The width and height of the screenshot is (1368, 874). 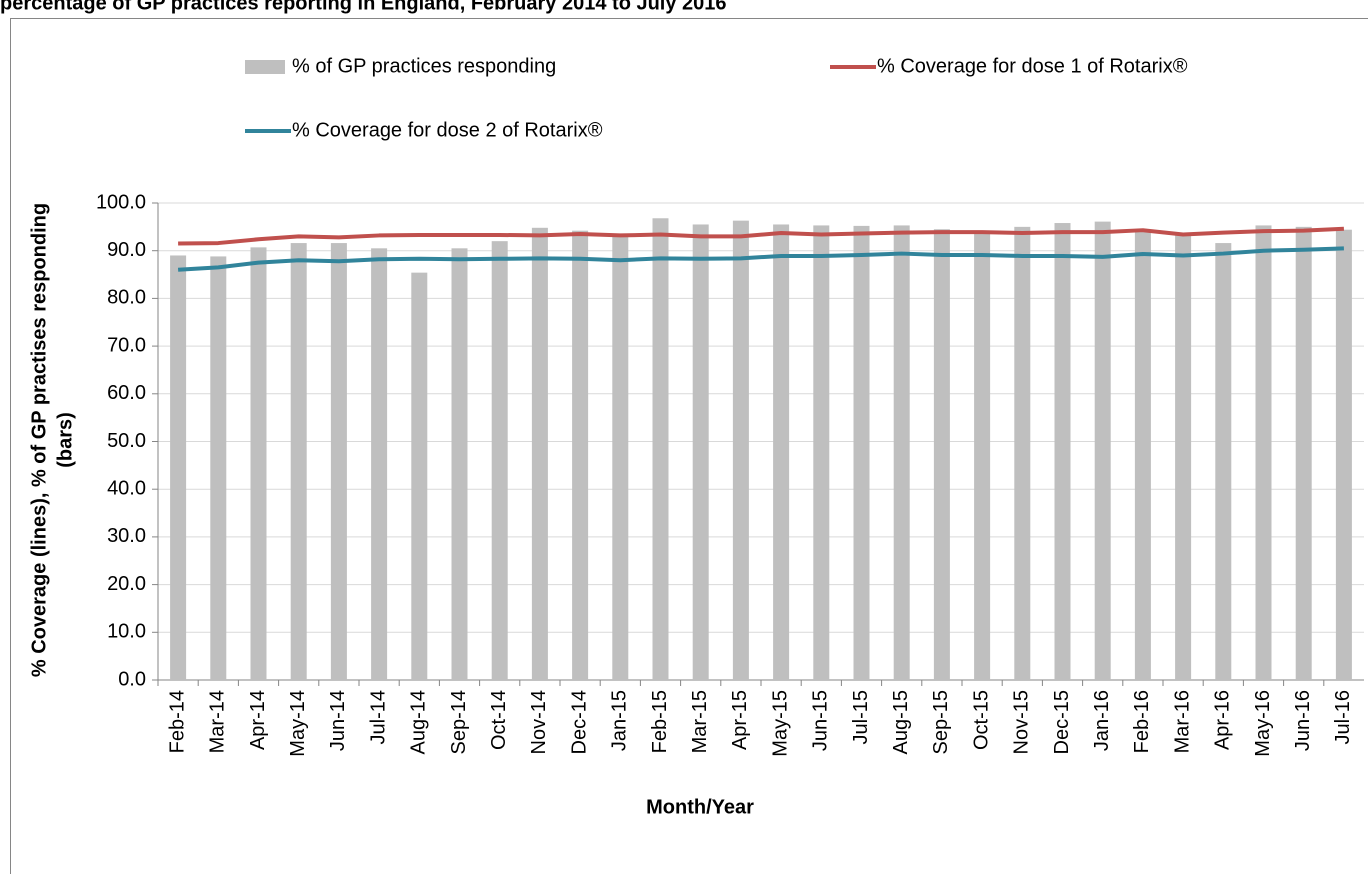 I want to click on legend-swatch, so click(x=265, y=67).